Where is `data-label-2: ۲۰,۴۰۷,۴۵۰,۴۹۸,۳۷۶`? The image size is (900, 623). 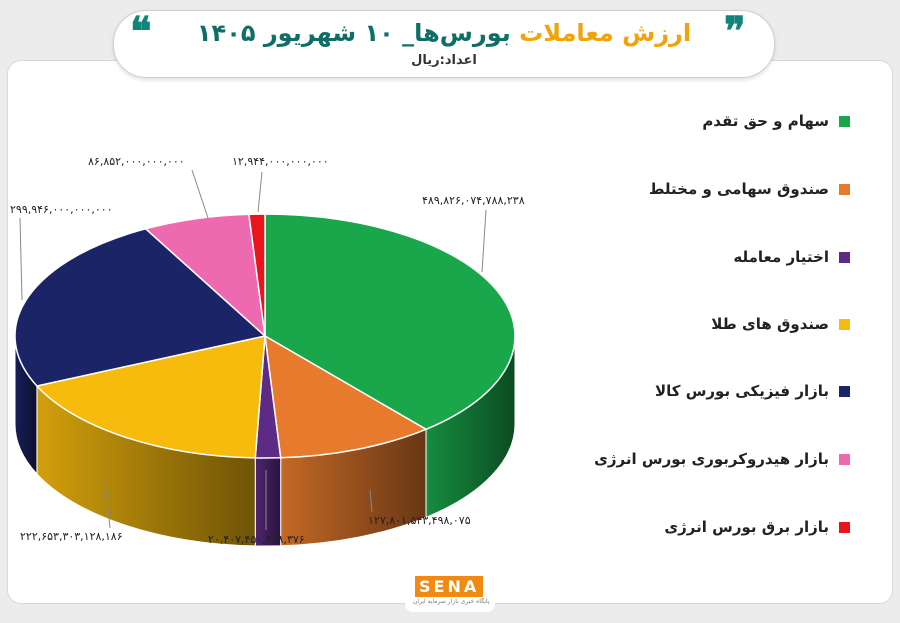
data-label-2: ۲۰,۴۰۷,۴۵۰,۴۹۸,۳۷۶ is located at coordinates (256, 539).